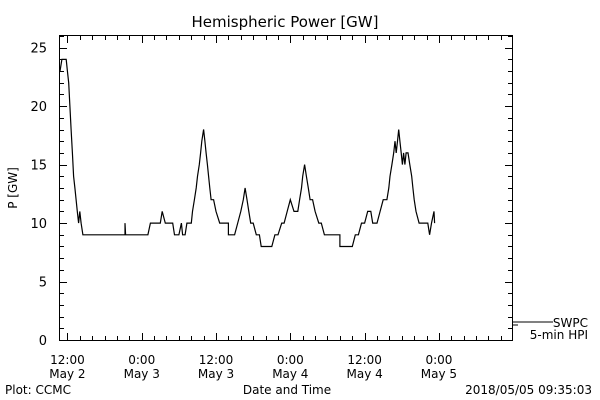  What do you see at coordinates (528, 390) in the screenshot?
I see `plot-timestamp: 2018/05/05 09:35:03` at bounding box center [528, 390].